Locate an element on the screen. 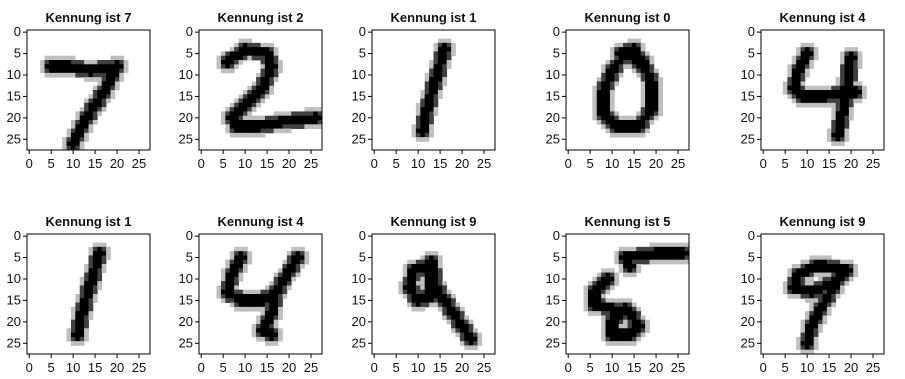  x-tick-label: 25 is located at coordinates (139, 163).